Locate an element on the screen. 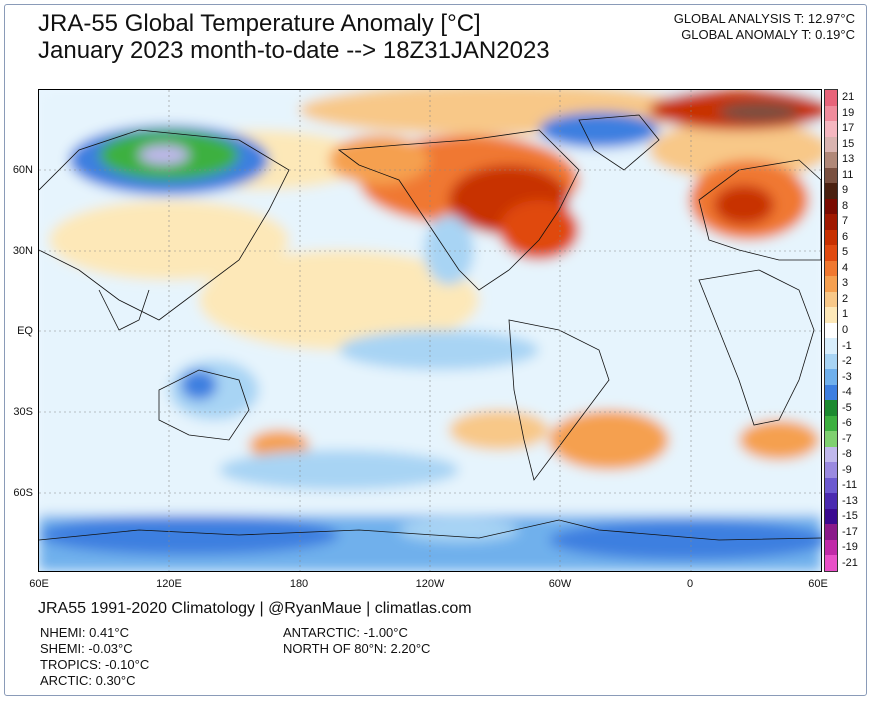 The image size is (873, 702). legend-label: -9 is located at coordinates (847, 469).